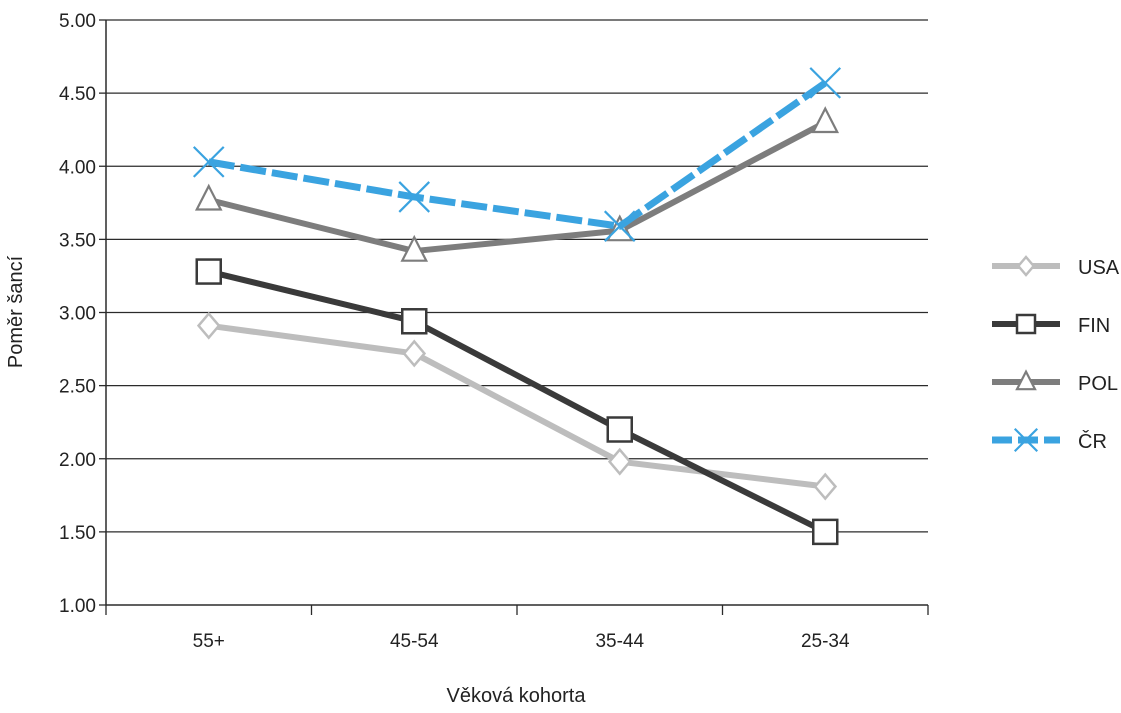 This screenshot has height=713, width=1121. What do you see at coordinates (1051, 325) in the screenshot?
I see `legend-item-fin: FIN` at bounding box center [1051, 325].